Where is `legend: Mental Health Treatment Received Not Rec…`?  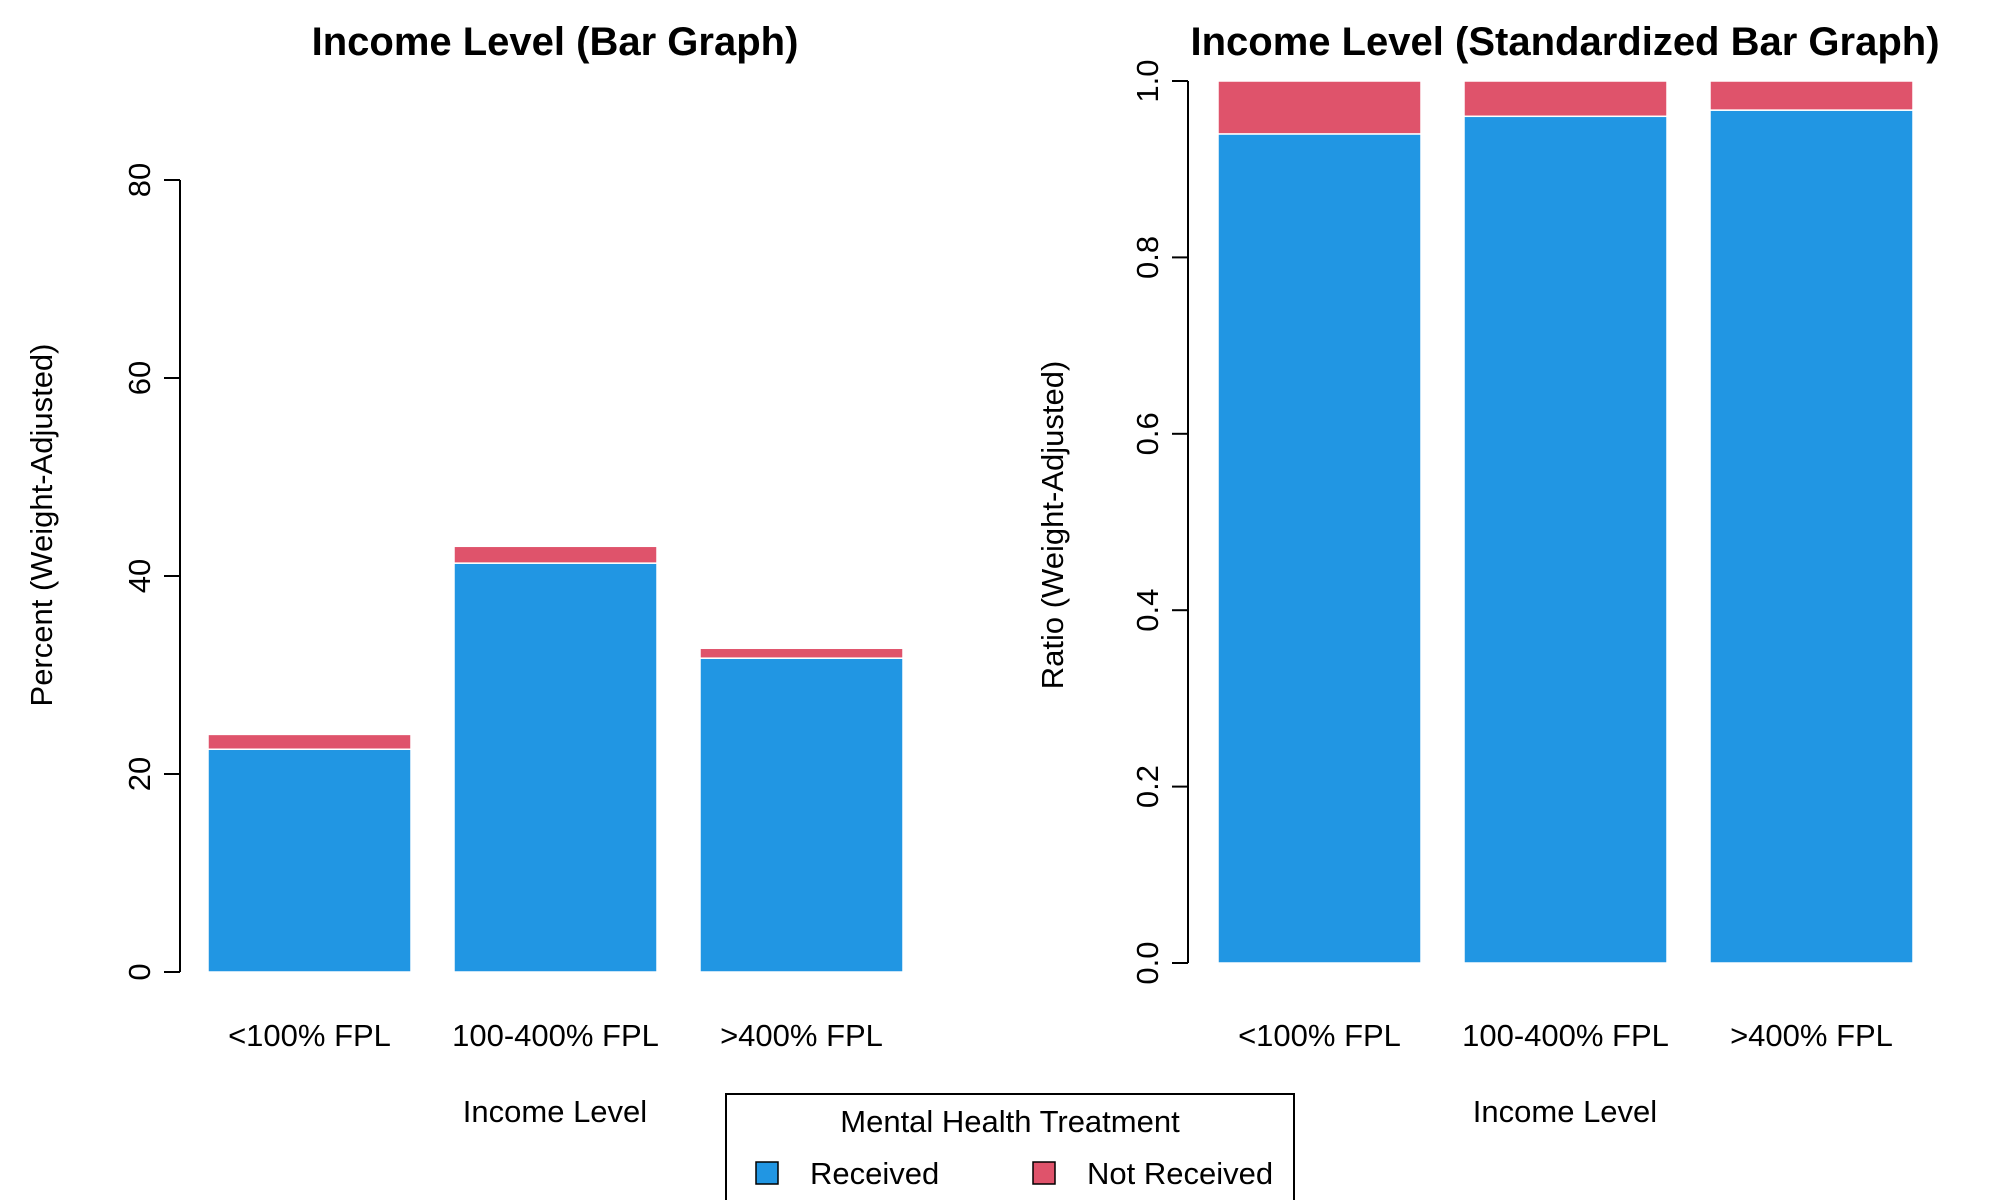
legend: Mental Health Treatment Received Not Rec… is located at coordinates (1010, 1146).